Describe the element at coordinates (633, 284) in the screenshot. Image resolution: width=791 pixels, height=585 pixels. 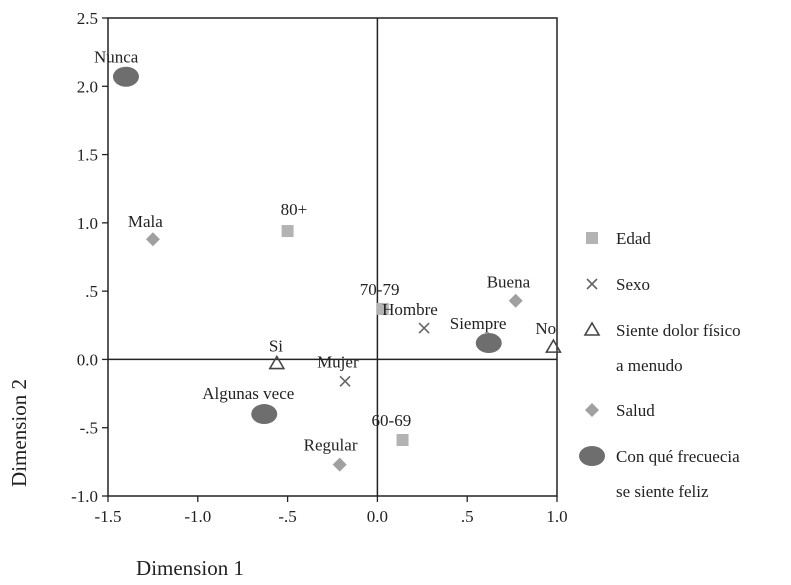
I see `legend-label: Sexo` at that location.